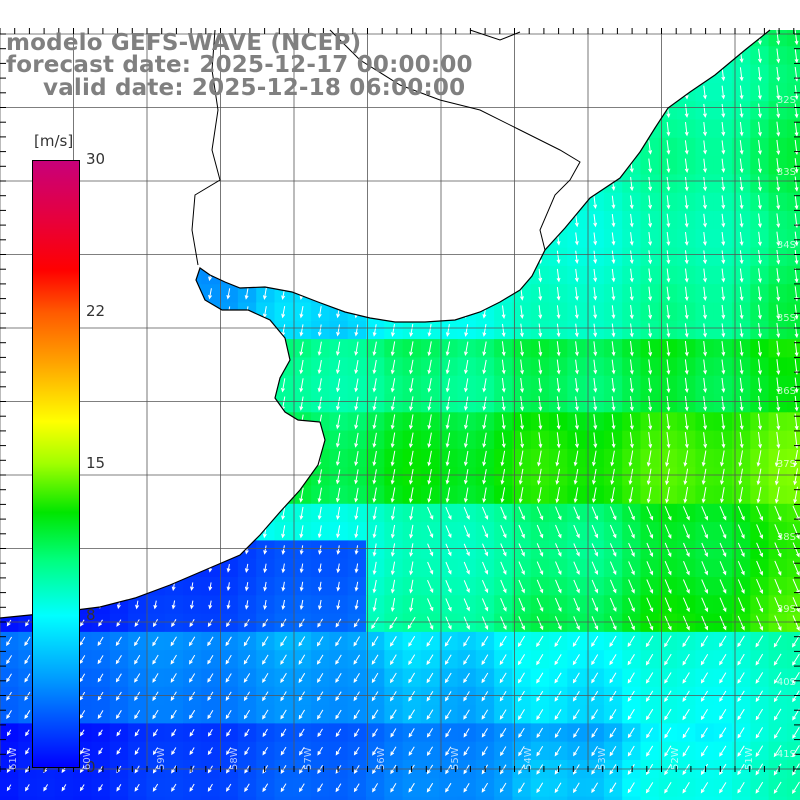 The height and width of the screenshot is (800, 800). What do you see at coordinates (786, 318) in the screenshot?
I see `lat-label: 35S` at bounding box center [786, 318].